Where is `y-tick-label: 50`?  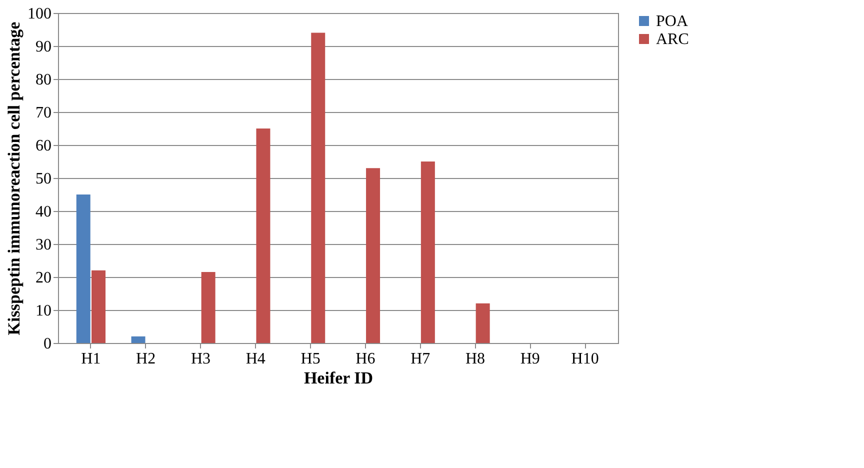 y-tick-label: 50 is located at coordinates (44, 179).